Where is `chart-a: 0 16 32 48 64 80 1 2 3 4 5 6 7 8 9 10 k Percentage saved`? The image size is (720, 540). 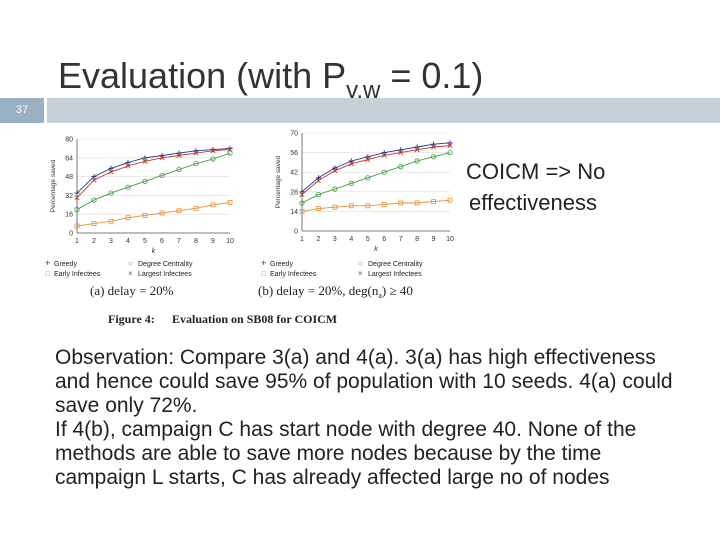
chart-a: 0 16 32 48 64 80 1 2 3 4 5 6 7 8 9 10 k Percentage saved is located at coordinates (142, 196).